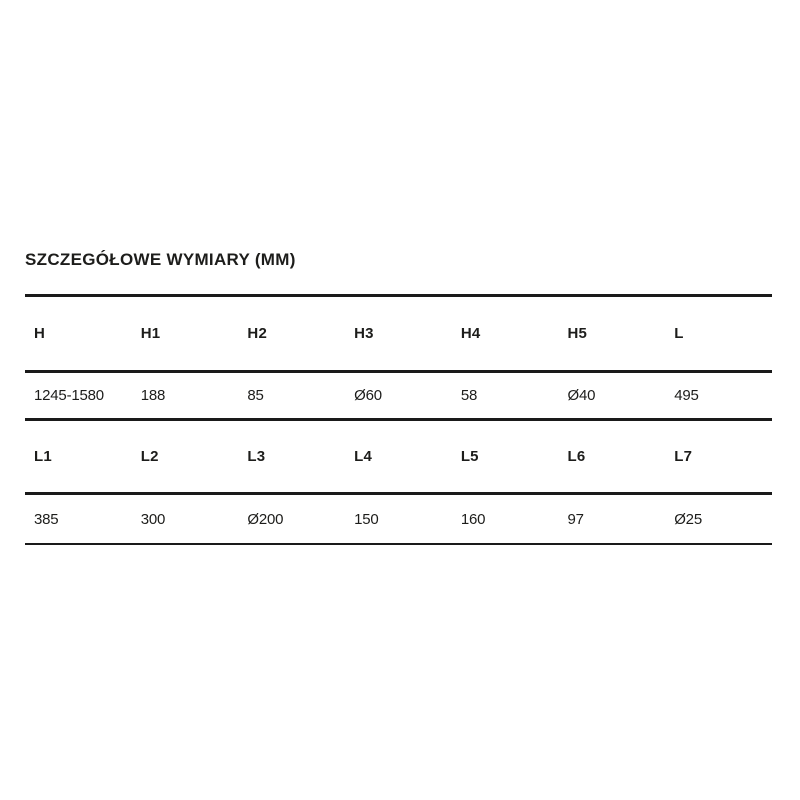 The height and width of the screenshot is (800, 800). What do you see at coordinates (153, 395) in the screenshot?
I see `value-cell-h1: 188` at bounding box center [153, 395].